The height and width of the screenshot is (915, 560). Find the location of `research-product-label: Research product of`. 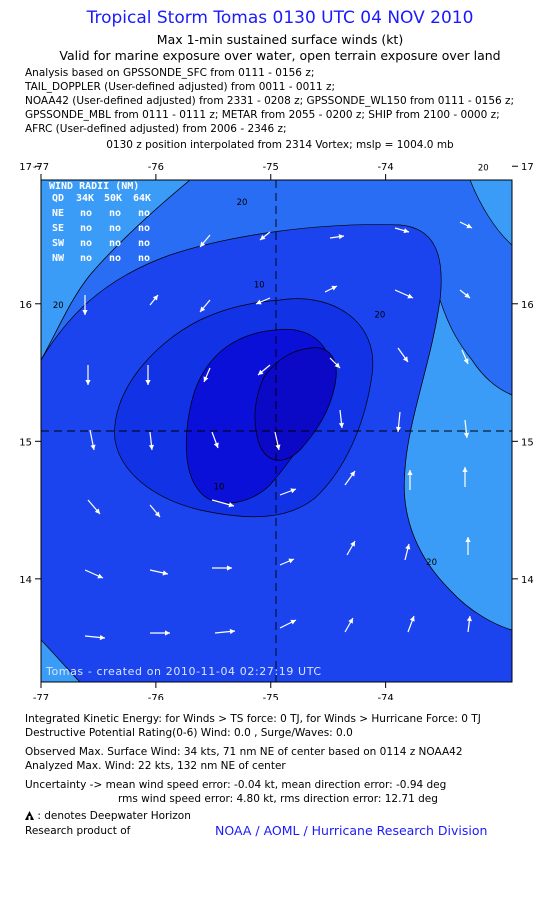

research-product-label: Research product of is located at coordinates (78, 831).